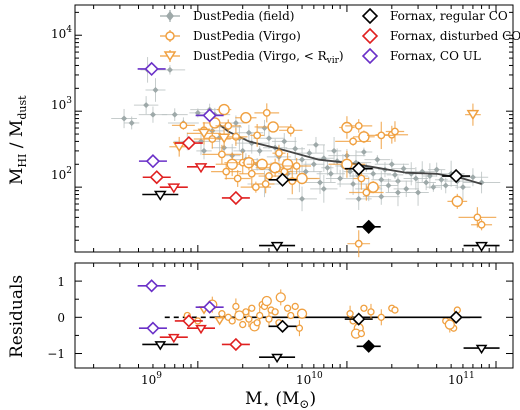 Image resolution: width=520 pixels, height=410 pixels. What do you see at coordinates (369, 346) in the screenshot?
I see `residual-regular-filled-point` at bounding box center [369, 346].